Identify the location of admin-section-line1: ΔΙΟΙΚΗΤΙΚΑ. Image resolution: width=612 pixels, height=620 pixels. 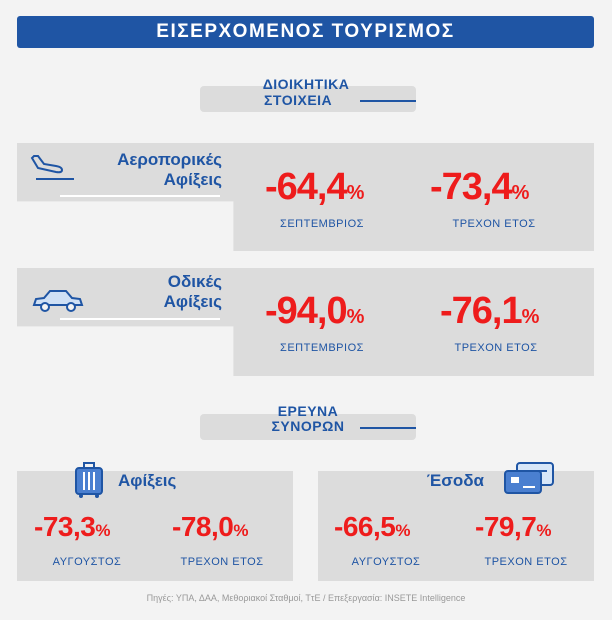
(306, 84).